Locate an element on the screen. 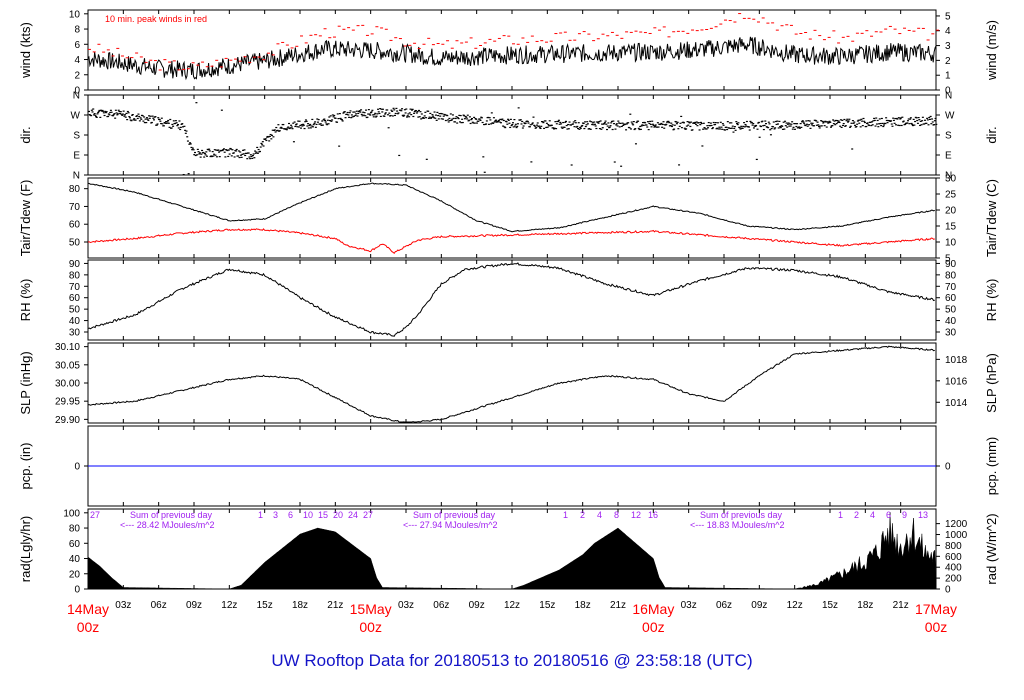 Image resolution: width=1024 pixels, height=700 pixels. y-axis-label-left: RH (%) is located at coordinates (25, 300).